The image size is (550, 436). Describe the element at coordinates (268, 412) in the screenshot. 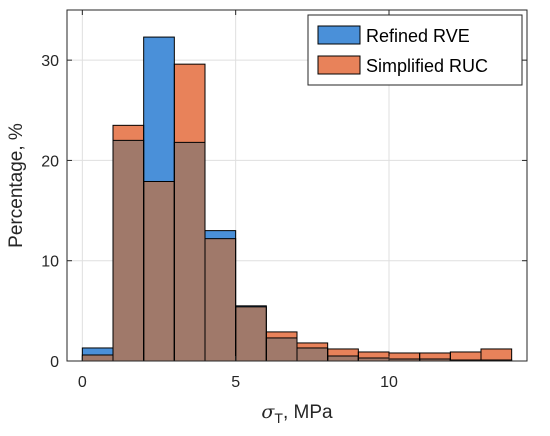

I see `x-axis-label-symbol: σ` at that location.